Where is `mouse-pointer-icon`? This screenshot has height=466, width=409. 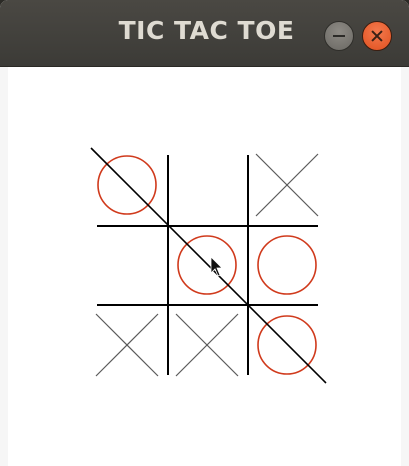 mouse-pointer-icon is located at coordinates (216, 266).